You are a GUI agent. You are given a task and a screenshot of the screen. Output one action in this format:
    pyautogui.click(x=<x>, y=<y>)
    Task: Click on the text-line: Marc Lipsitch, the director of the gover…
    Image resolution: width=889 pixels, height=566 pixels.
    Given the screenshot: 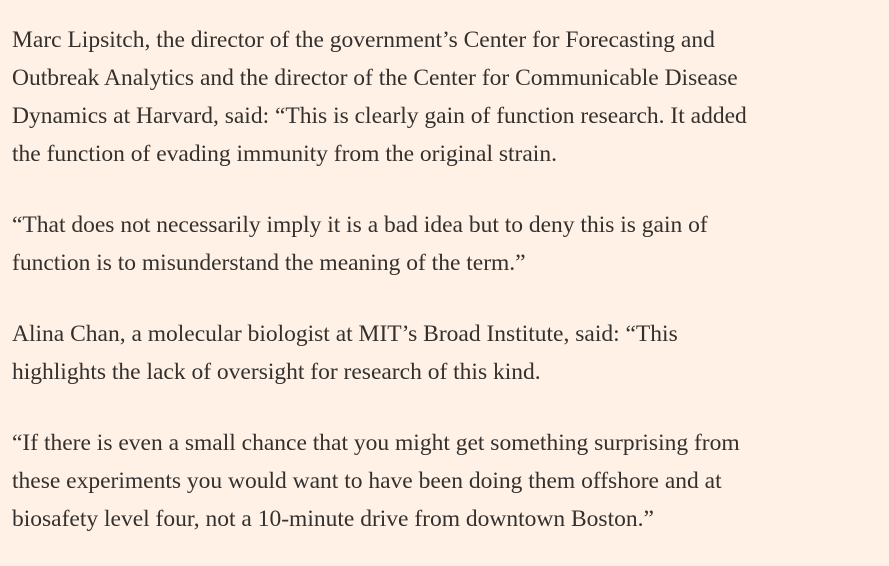 What is the action you would take?
    pyautogui.click(x=363, y=40)
    